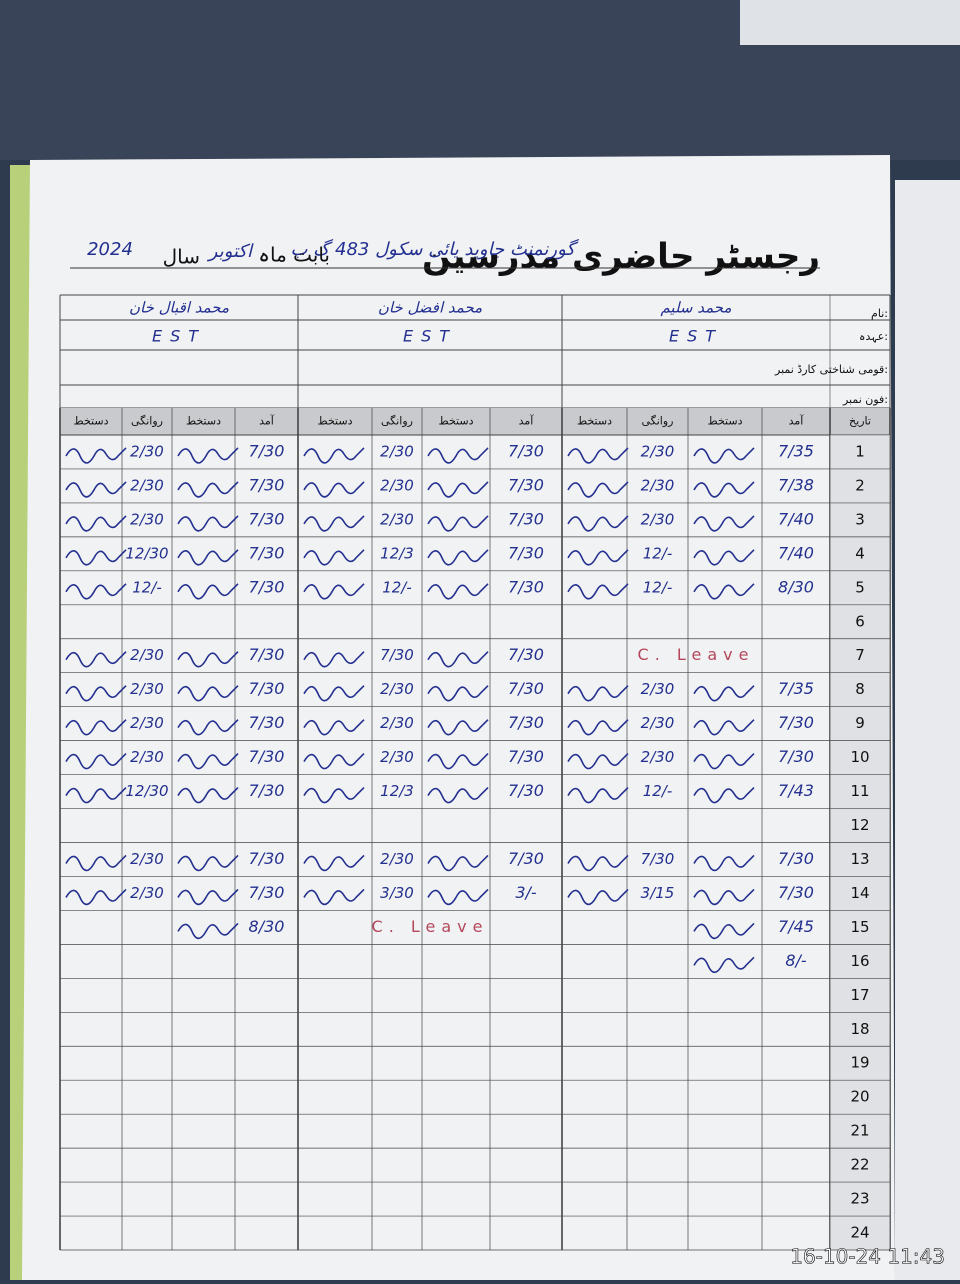 This screenshot has height=1284, width=960. Describe the element at coordinates (147, 587) in the screenshot. I see `departure-time: 12/-` at that location.